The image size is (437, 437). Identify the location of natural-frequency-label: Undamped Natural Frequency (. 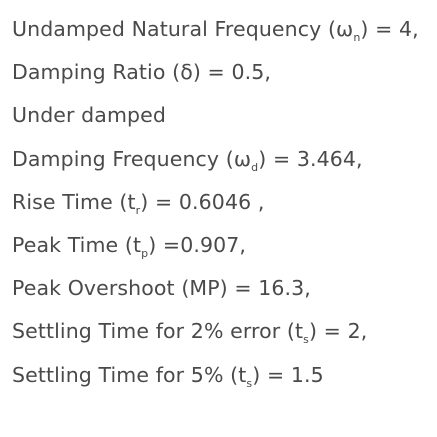
(174, 29).